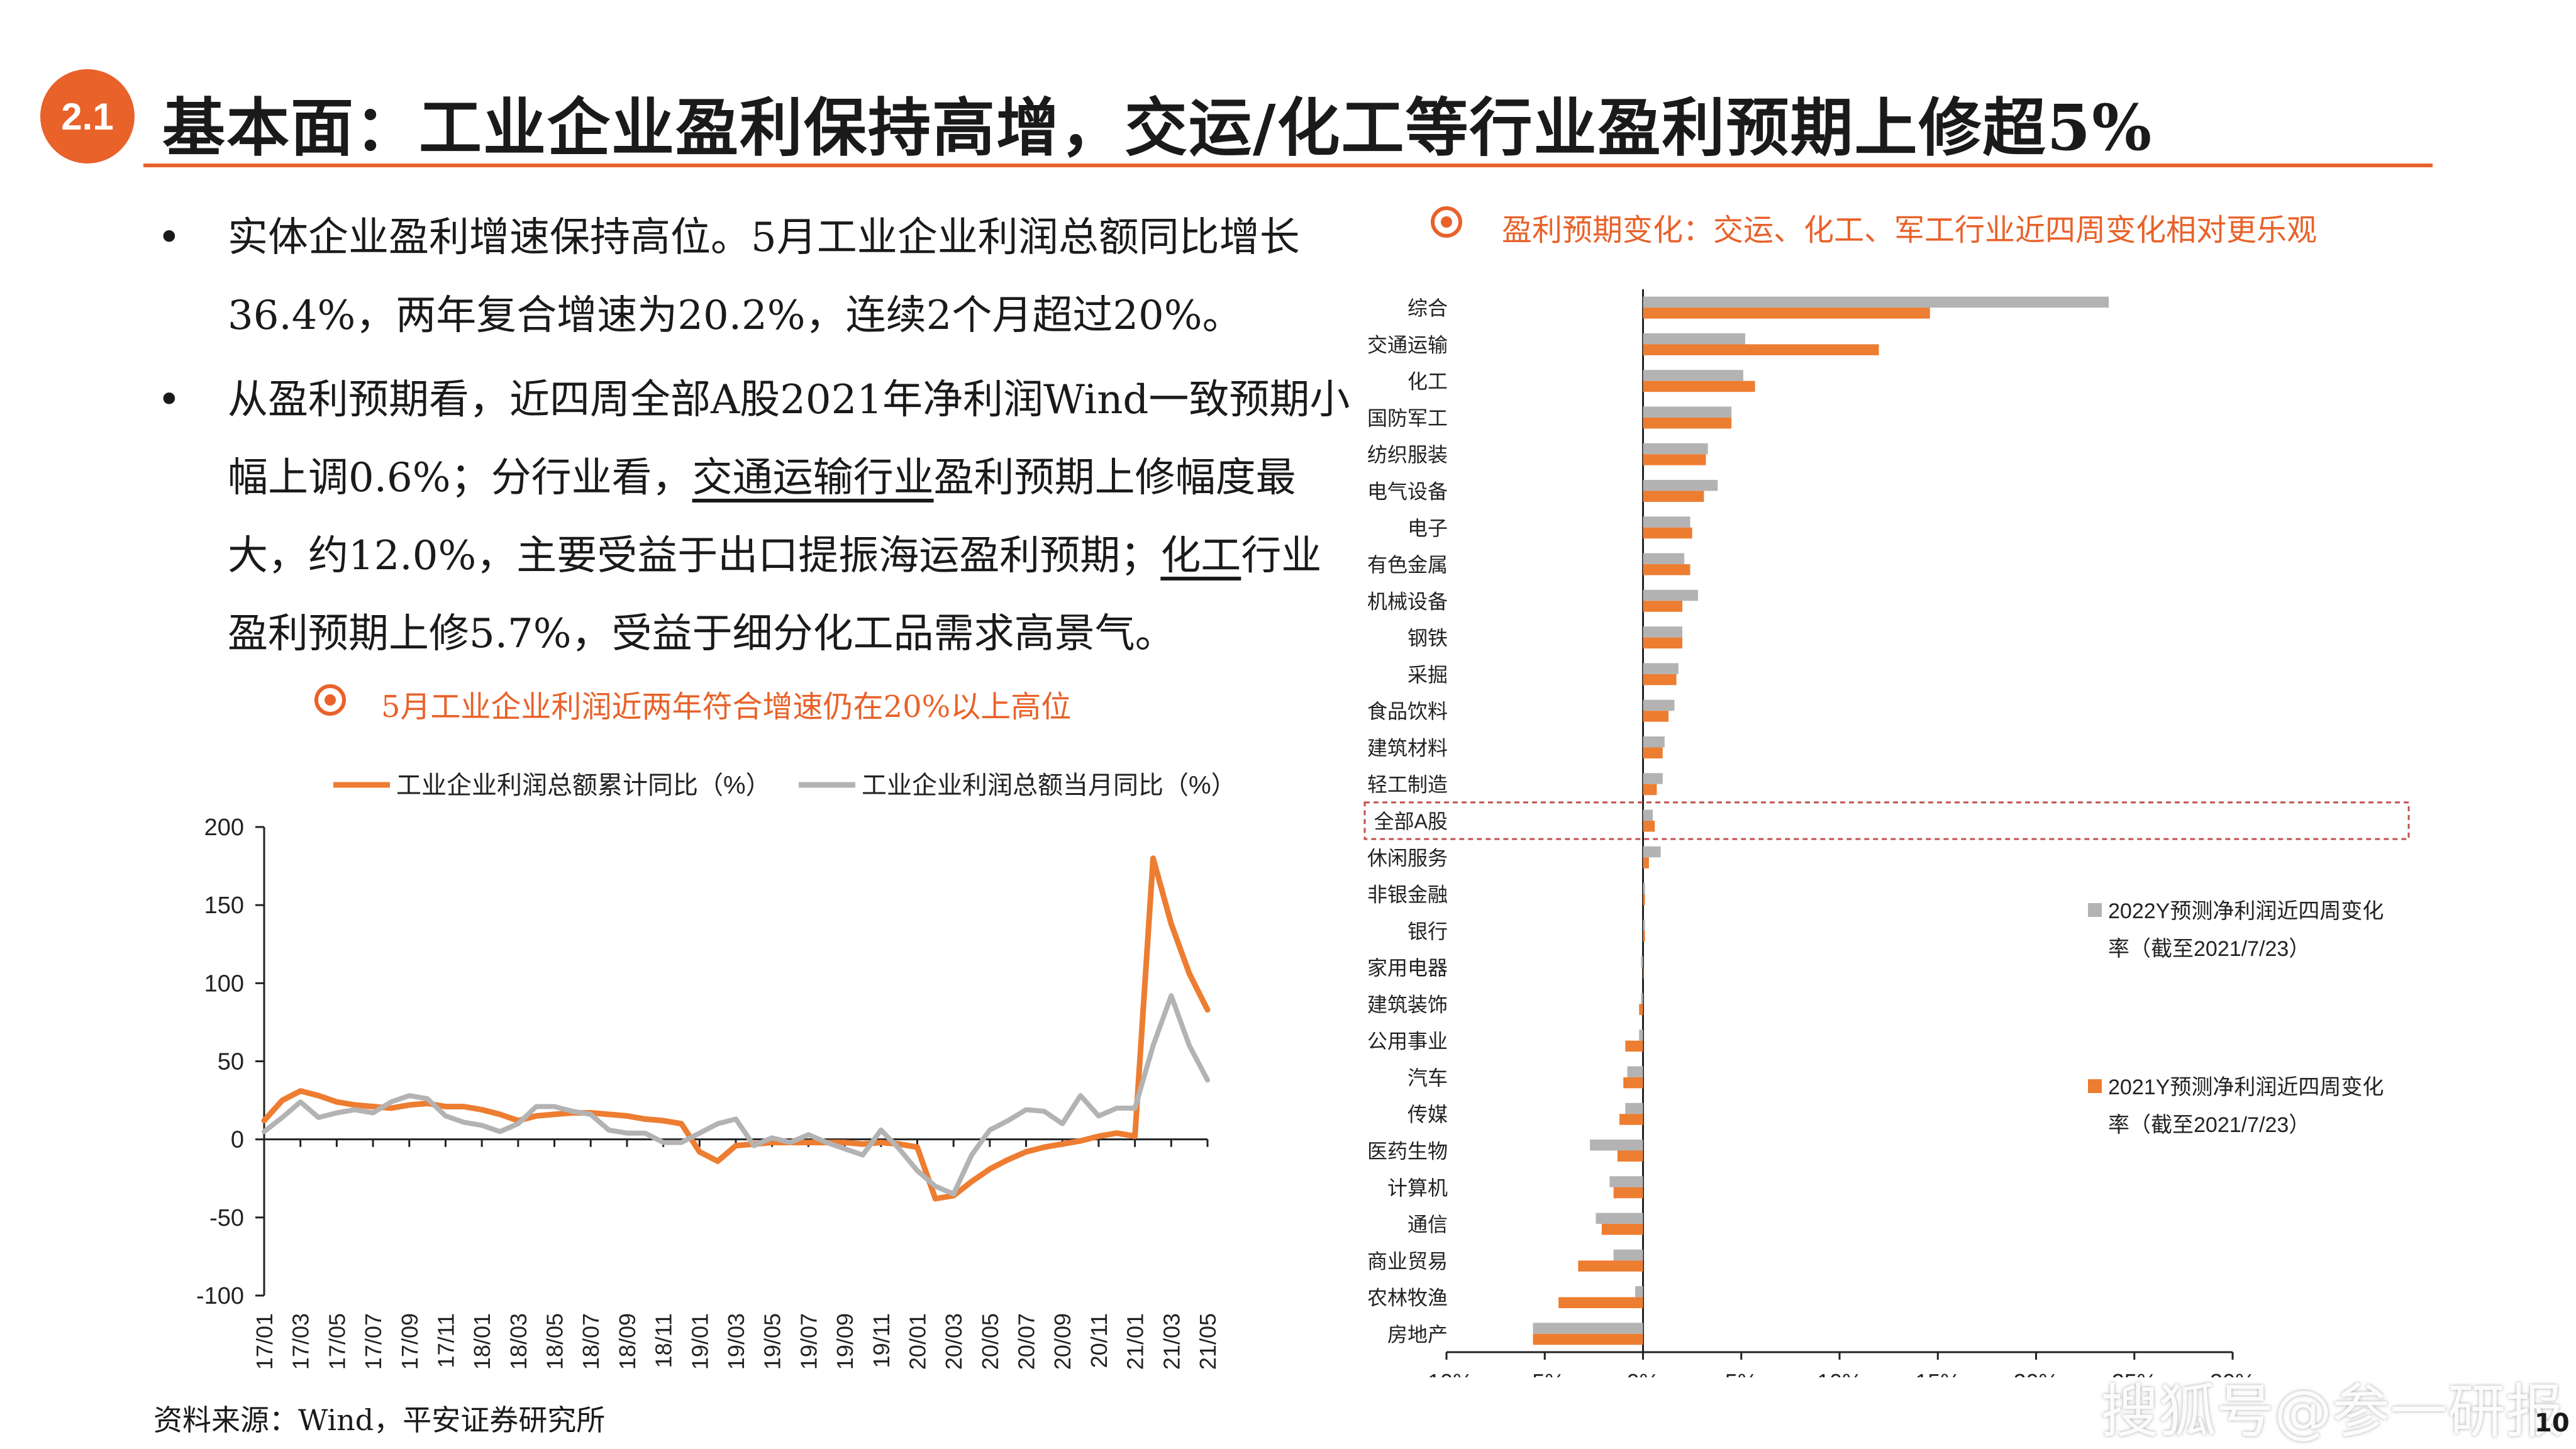 This screenshot has height=1449, width=2576. Describe the element at coordinates (1417, 1188) in the screenshot. I see `category-label: 计算机` at that location.